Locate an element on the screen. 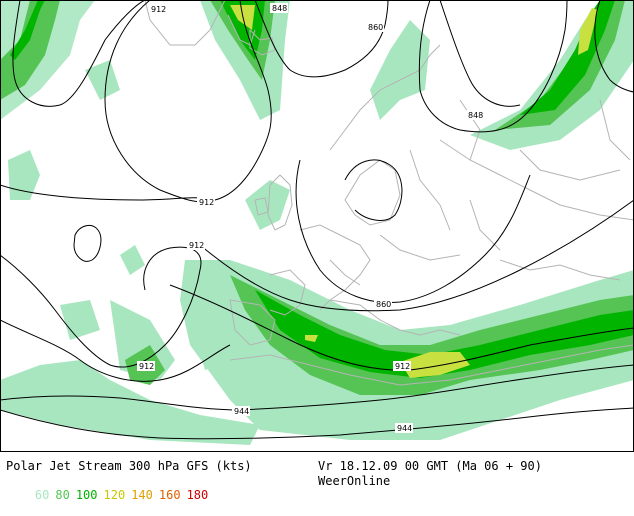 Image resolution: width=634 pixels, height=516 pixels. speed-legend: 60 80 100 120 140 160 180 is located at coordinates (110, 495).